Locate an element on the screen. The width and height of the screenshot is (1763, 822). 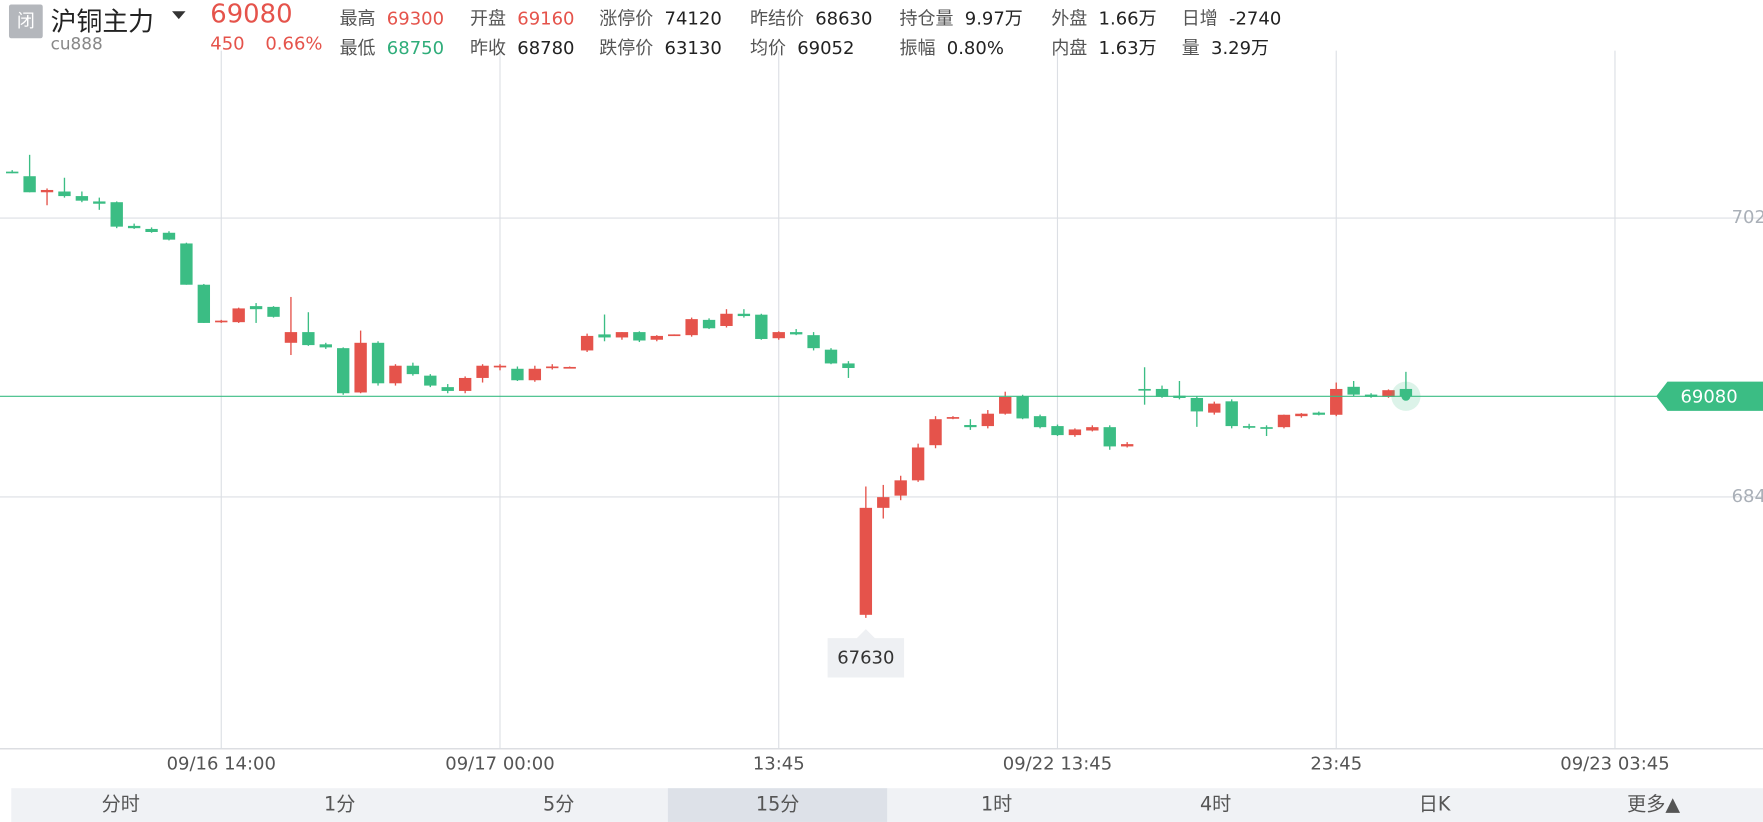
stat-value: 68750 is located at coordinates (415, 48).